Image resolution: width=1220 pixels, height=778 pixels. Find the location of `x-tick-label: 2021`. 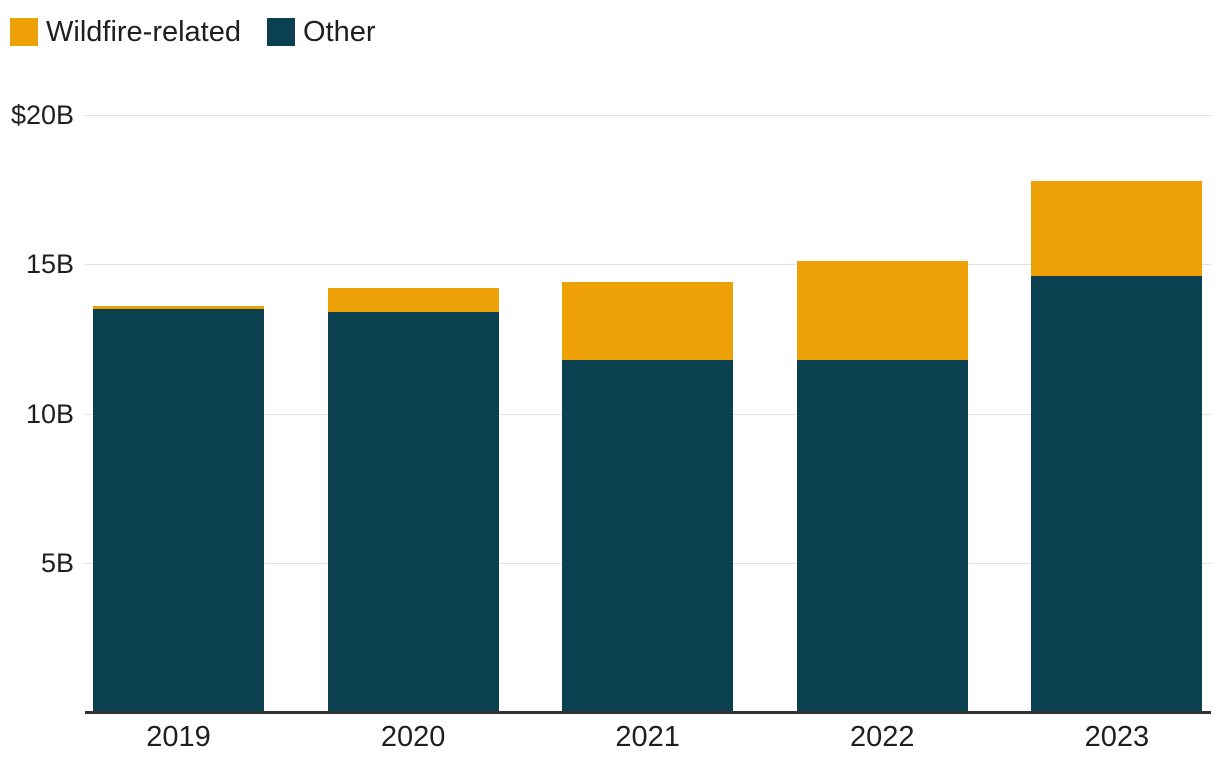

x-tick-label: 2021 is located at coordinates (647, 737).